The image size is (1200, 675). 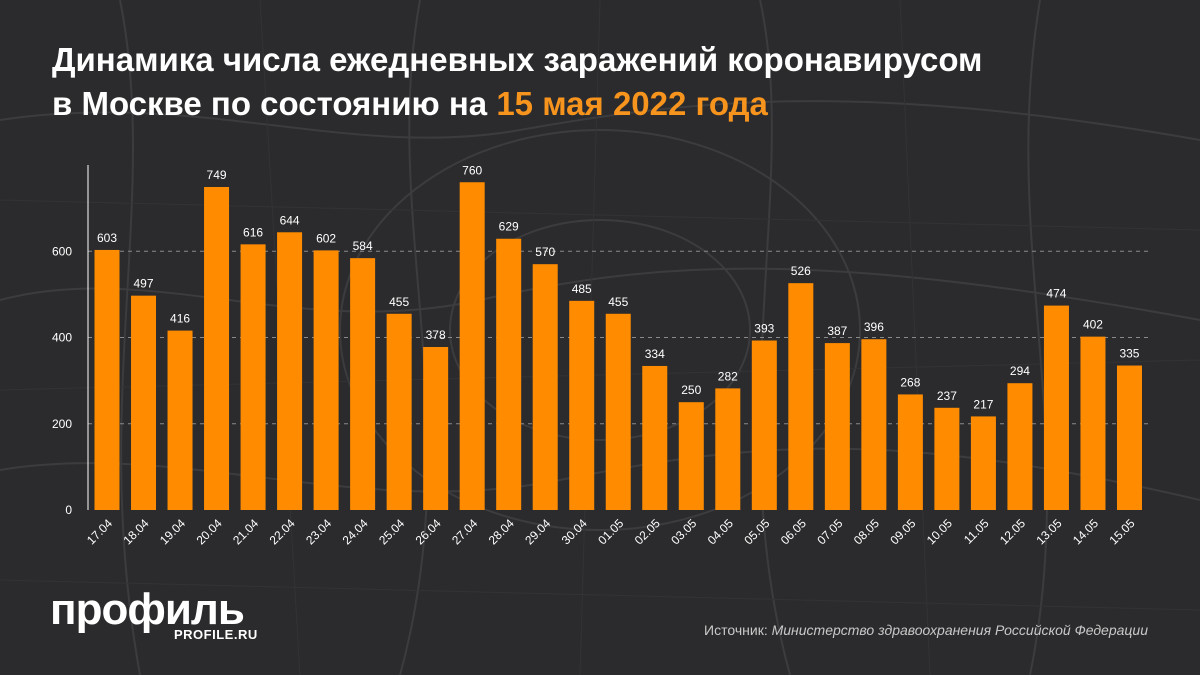 I want to click on profile-url: PROFILE.RU, so click(x=216, y=634).